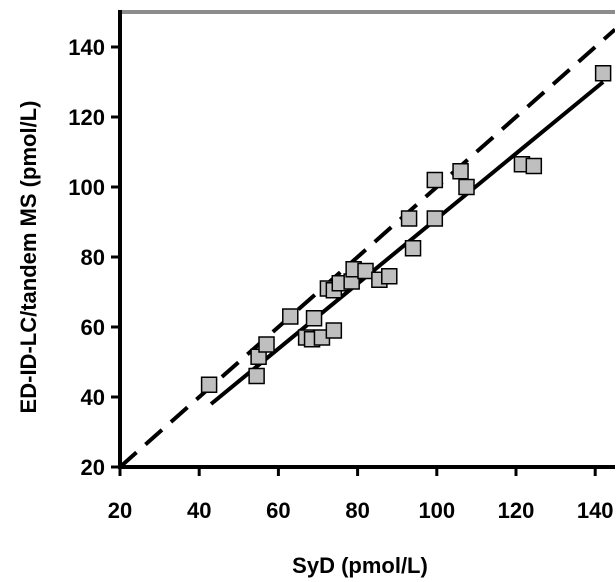 This screenshot has height=582, width=616. What do you see at coordinates (360, 565) in the screenshot?
I see `x-axis-title: SyD (pmol/L)` at bounding box center [360, 565].